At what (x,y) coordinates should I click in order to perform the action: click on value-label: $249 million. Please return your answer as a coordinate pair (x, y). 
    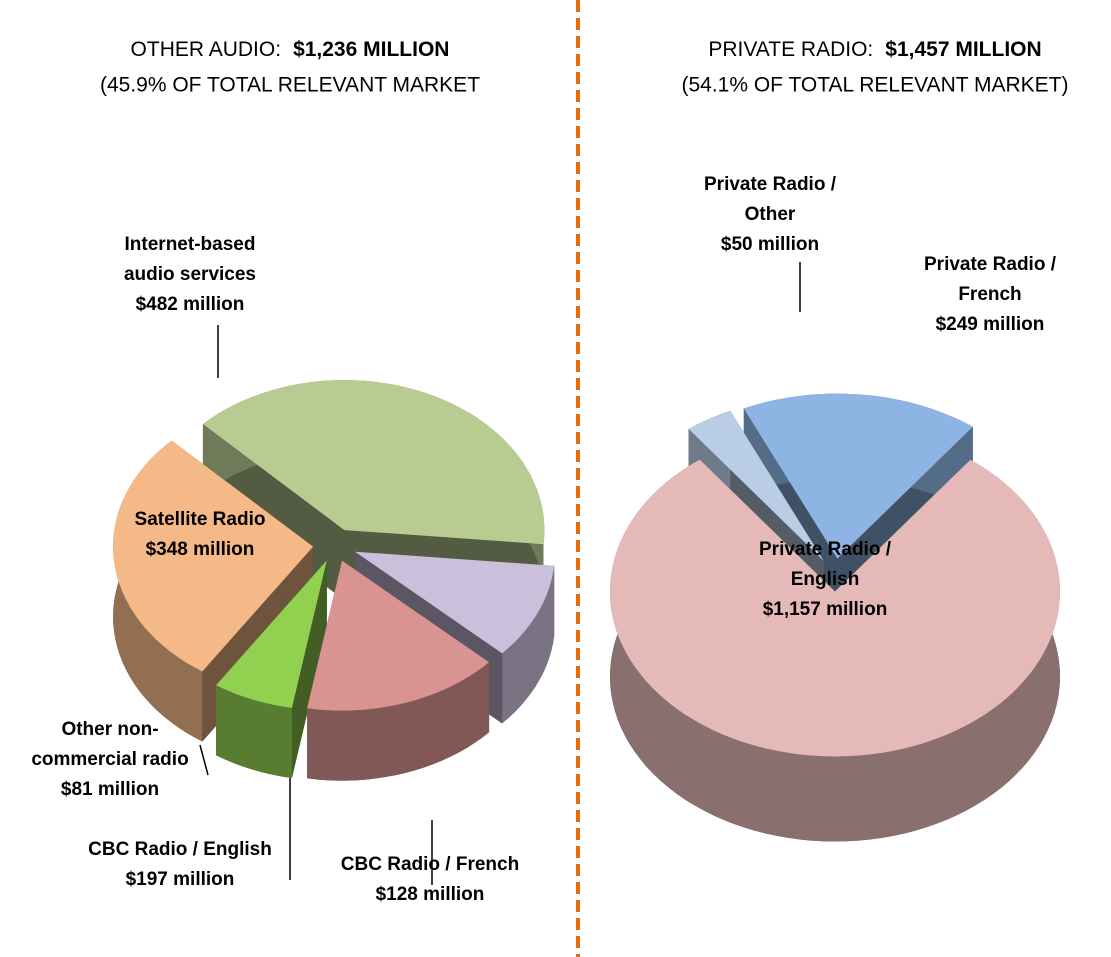
    Looking at the image, I should click on (990, 324).